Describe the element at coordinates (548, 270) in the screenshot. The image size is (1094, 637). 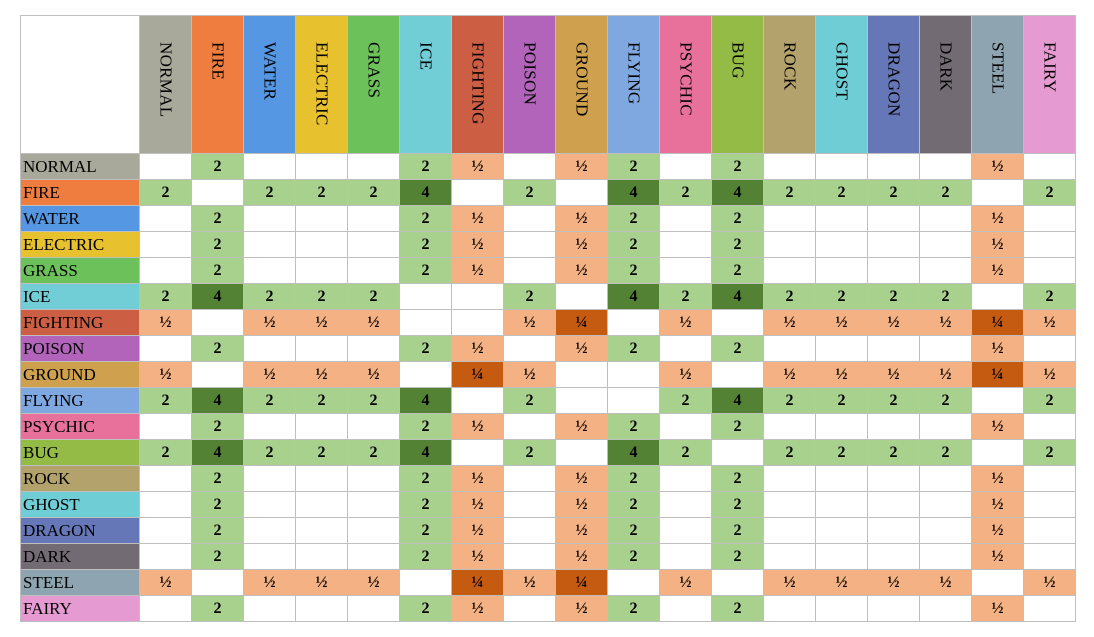
I see `type-row: GRASS 2 2 ½ ½ 2 2 ½` at that location.